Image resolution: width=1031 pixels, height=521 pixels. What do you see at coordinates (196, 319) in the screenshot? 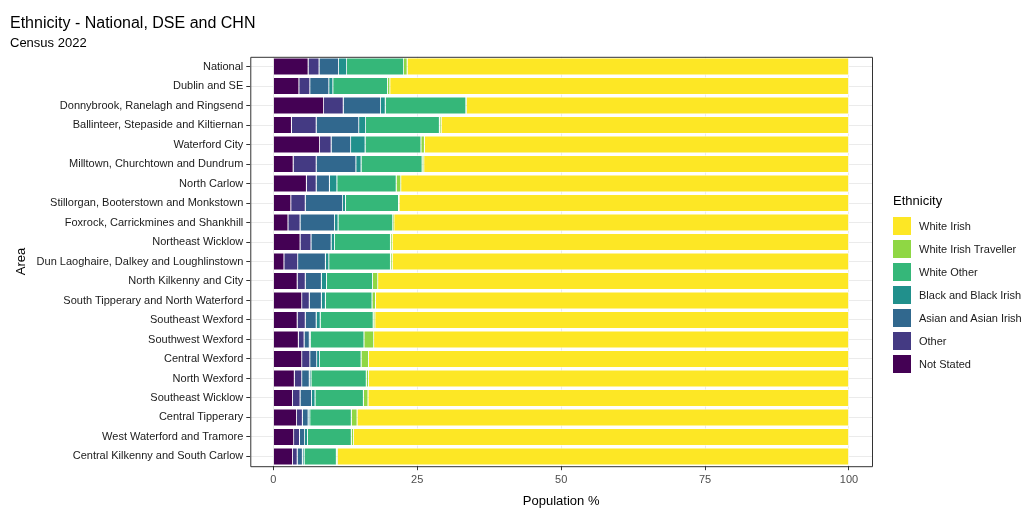
I see `y-tick-label: Southeast Wexford` at bounding box center [196, 319].